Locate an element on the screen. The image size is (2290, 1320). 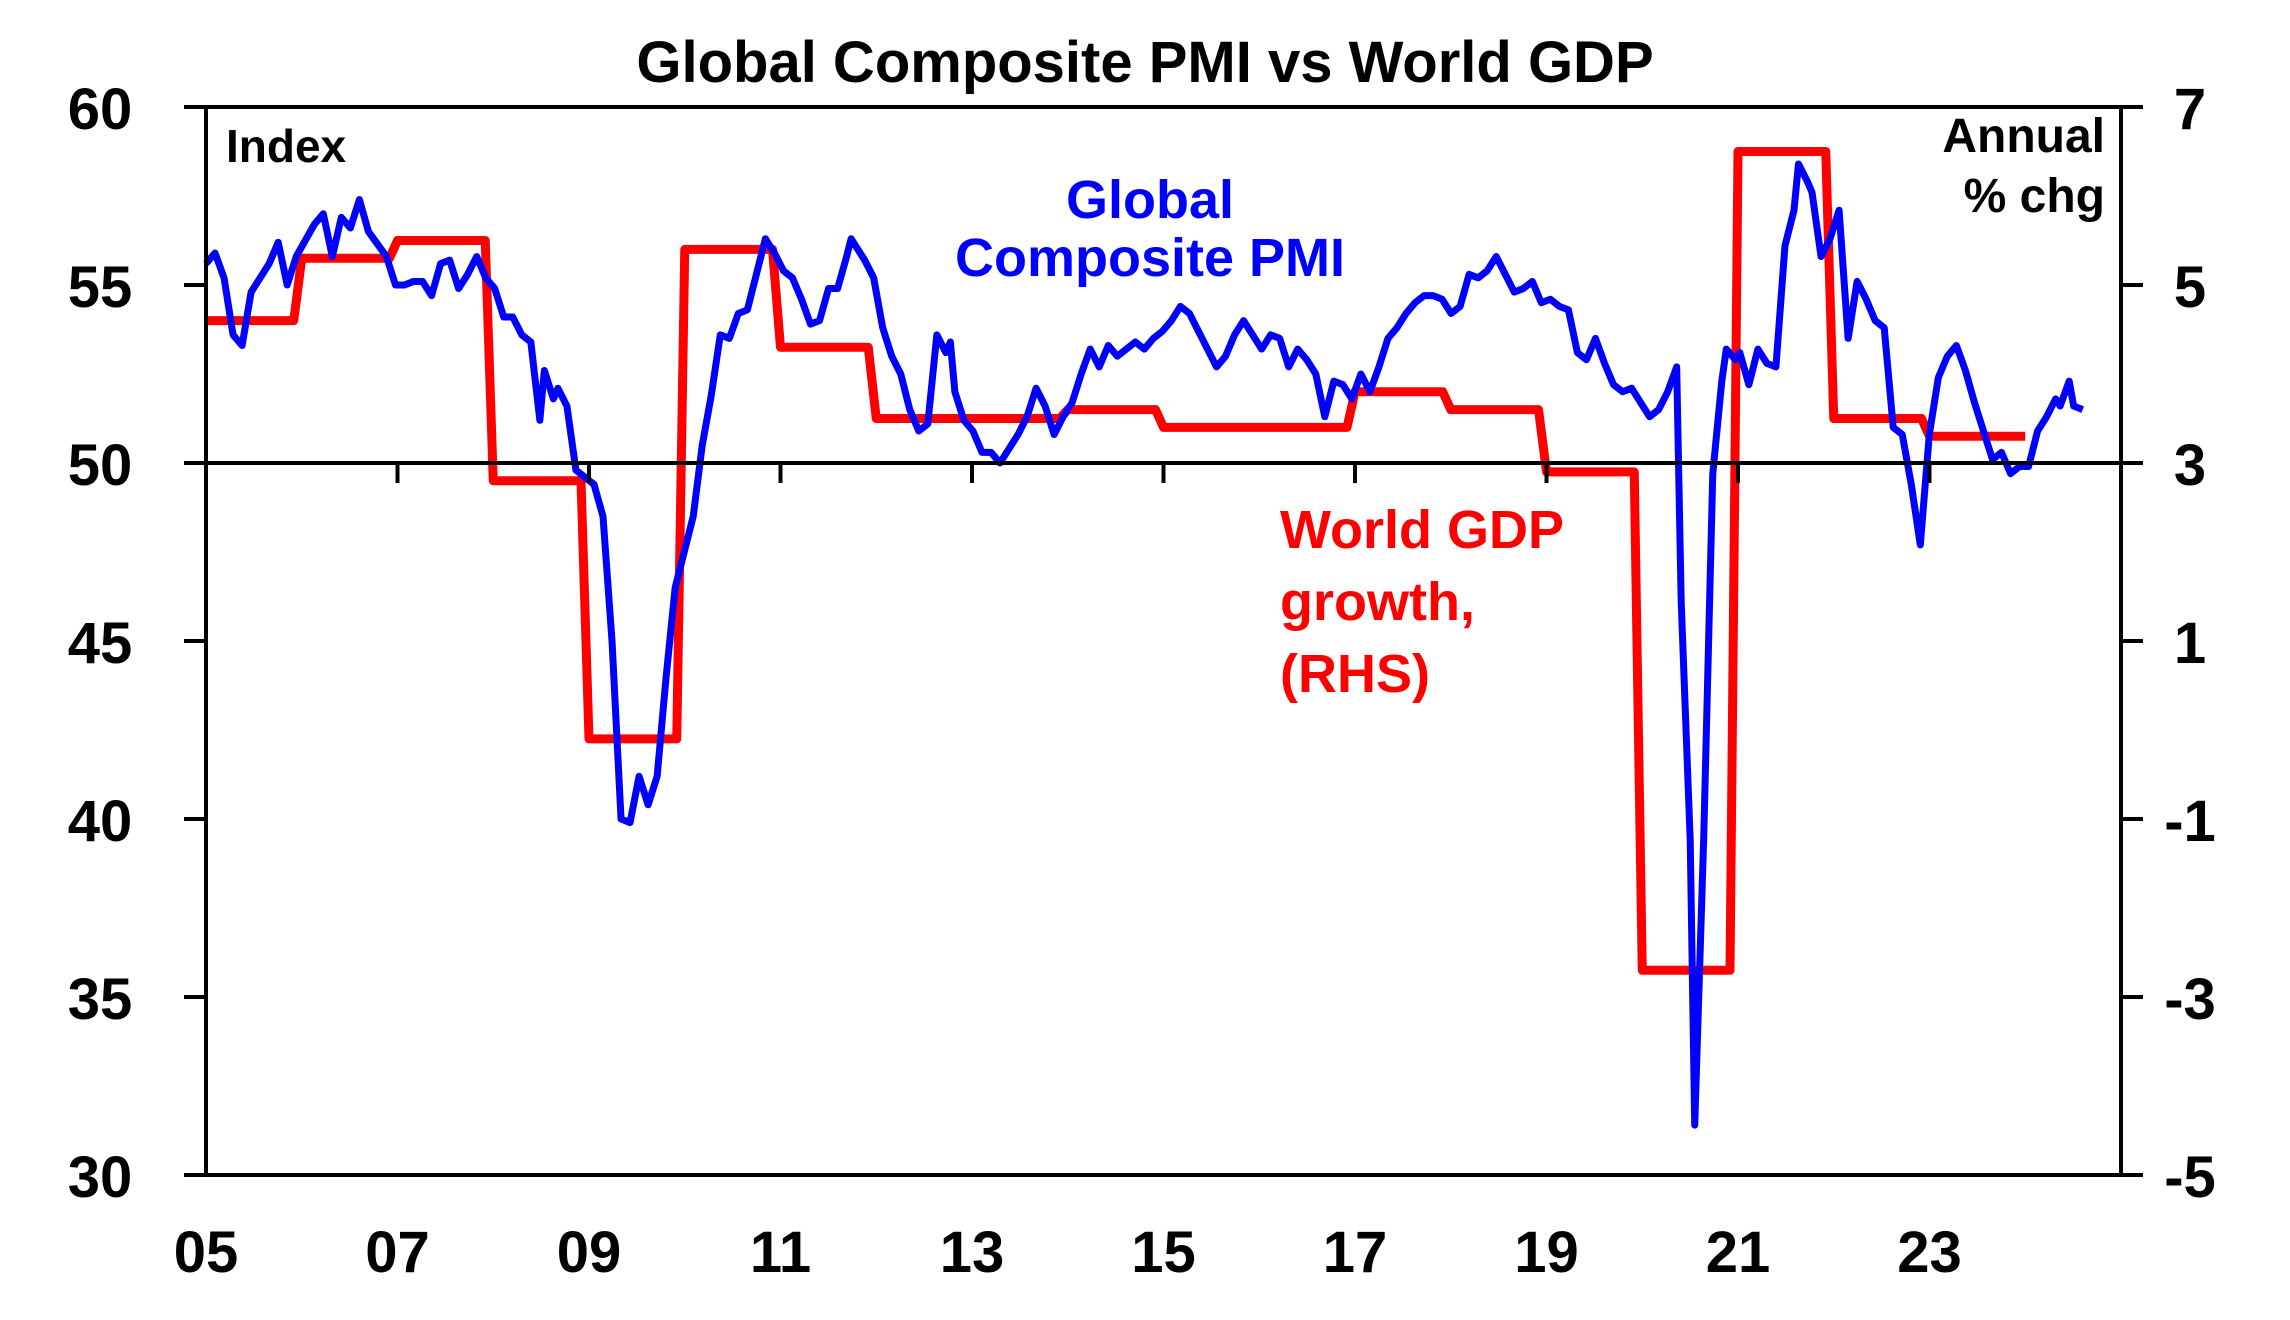
right-tick-label: -5 is located at coordinates (2190, 1177).